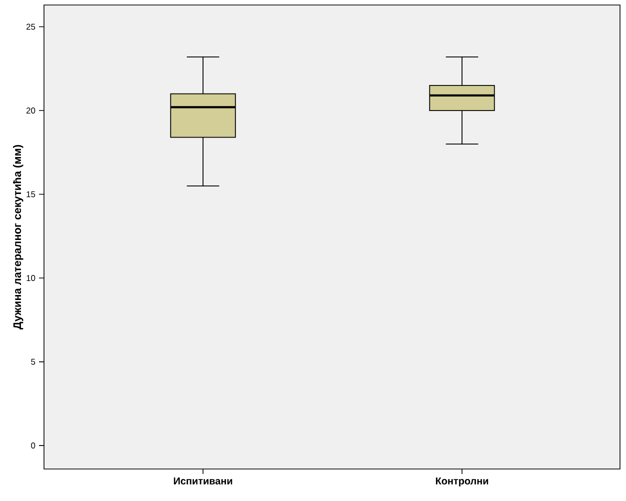  What do you see at coordinates (31, 27) in the screenshot?
I see `y-tick-label: 25` at bounding box center [31, 27].